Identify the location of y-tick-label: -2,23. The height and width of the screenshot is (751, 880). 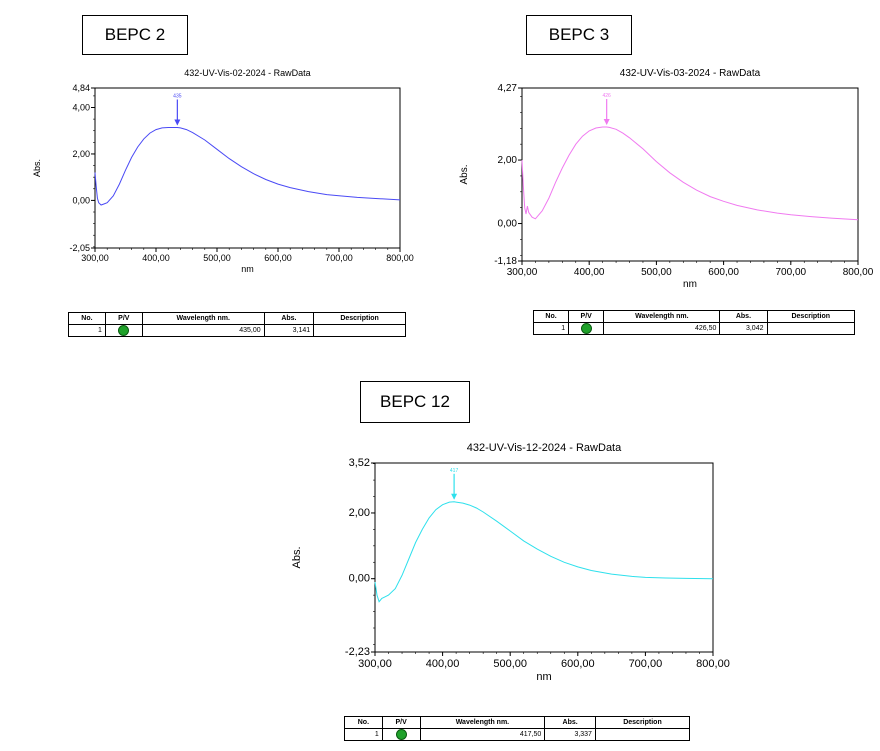
(357, 652).